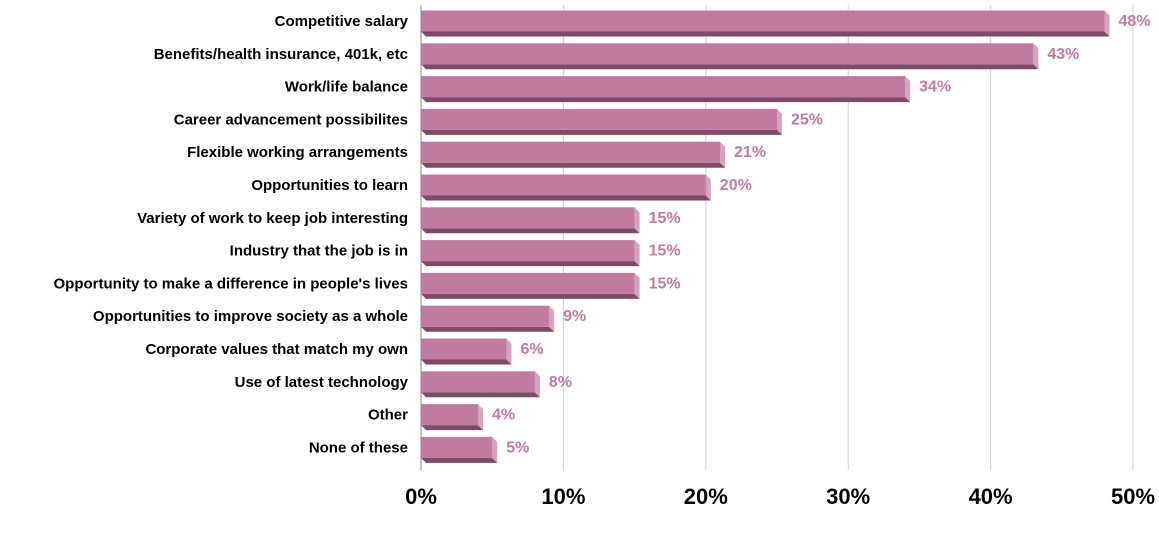  Describe the element at coordinates (388, 415) in the screenshot. I see `category-label: Other` at that location.